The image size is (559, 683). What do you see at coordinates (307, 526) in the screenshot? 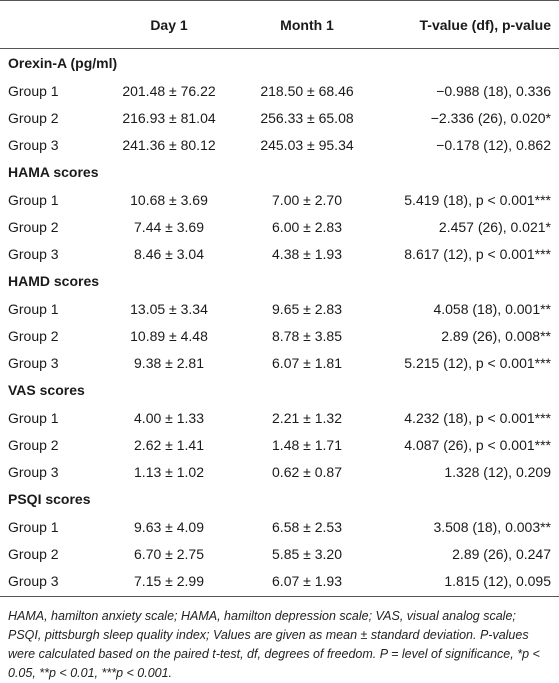
I see `cell-month1: 6.58 ± 2.53` at bounding box center [307, 526].